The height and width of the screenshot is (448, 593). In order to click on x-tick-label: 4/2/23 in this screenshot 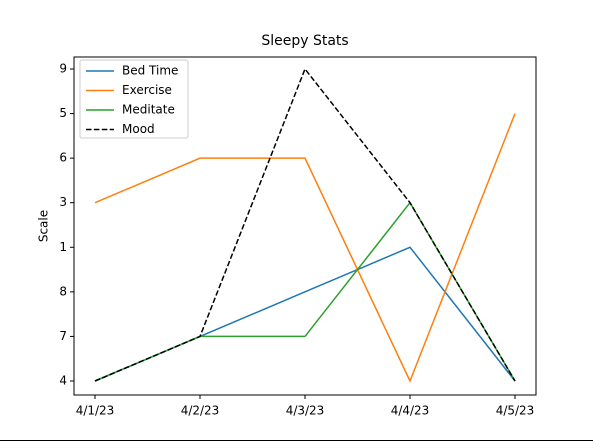, I will do `click(200, 411)`.